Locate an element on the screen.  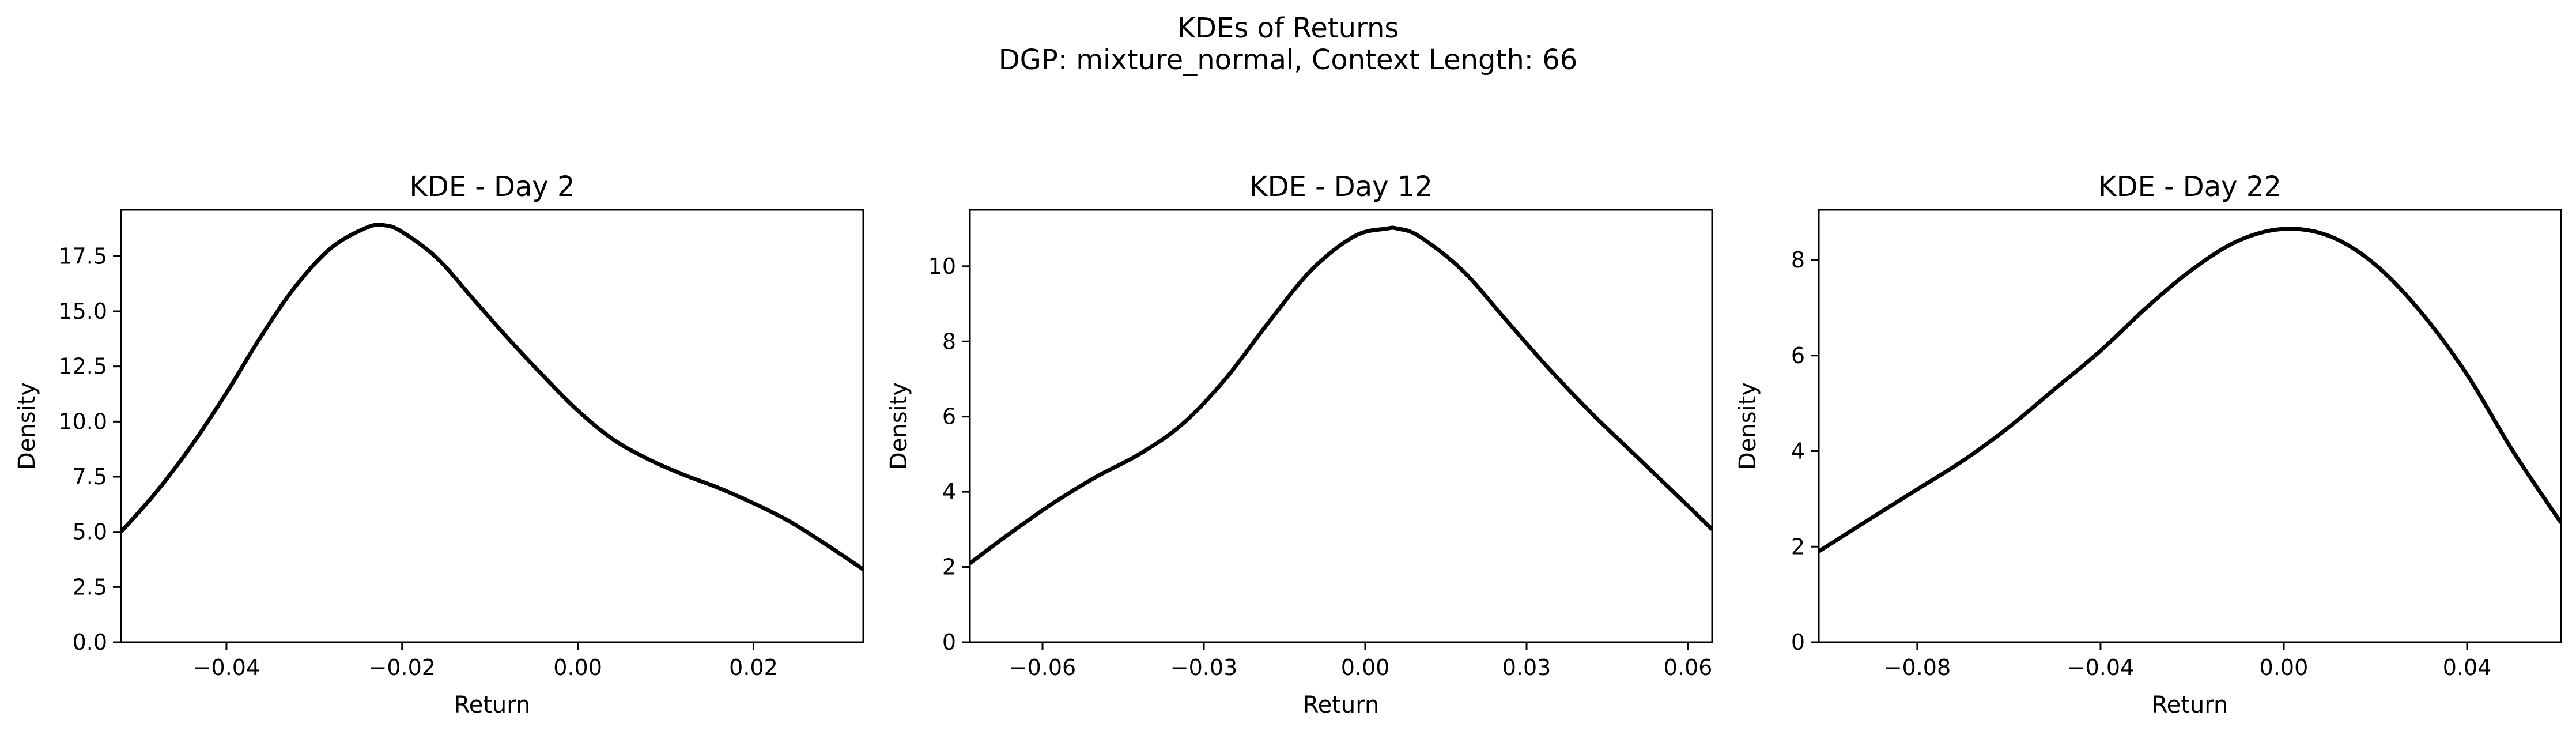
subplot-title: KDE - Day 2 is located at coordinates (492, 187).